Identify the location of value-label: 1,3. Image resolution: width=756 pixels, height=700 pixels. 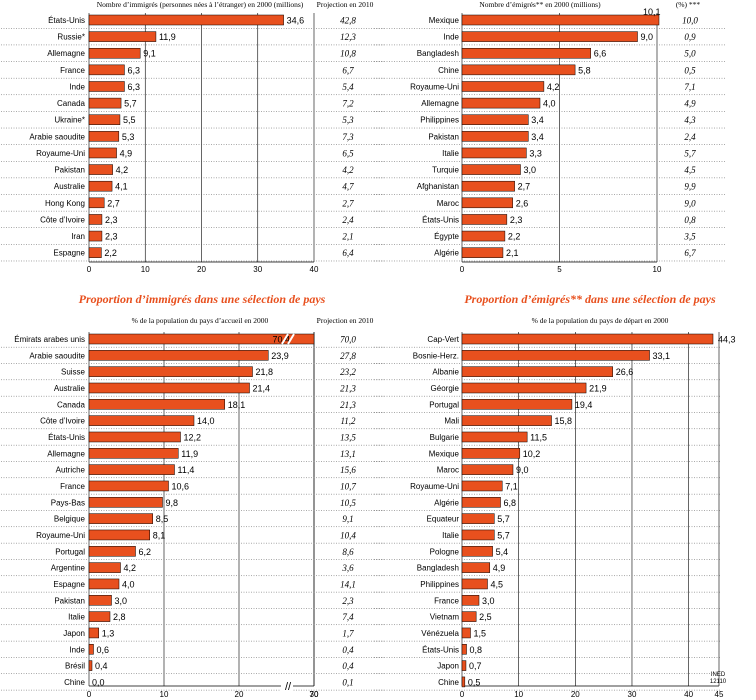
(108, 633).